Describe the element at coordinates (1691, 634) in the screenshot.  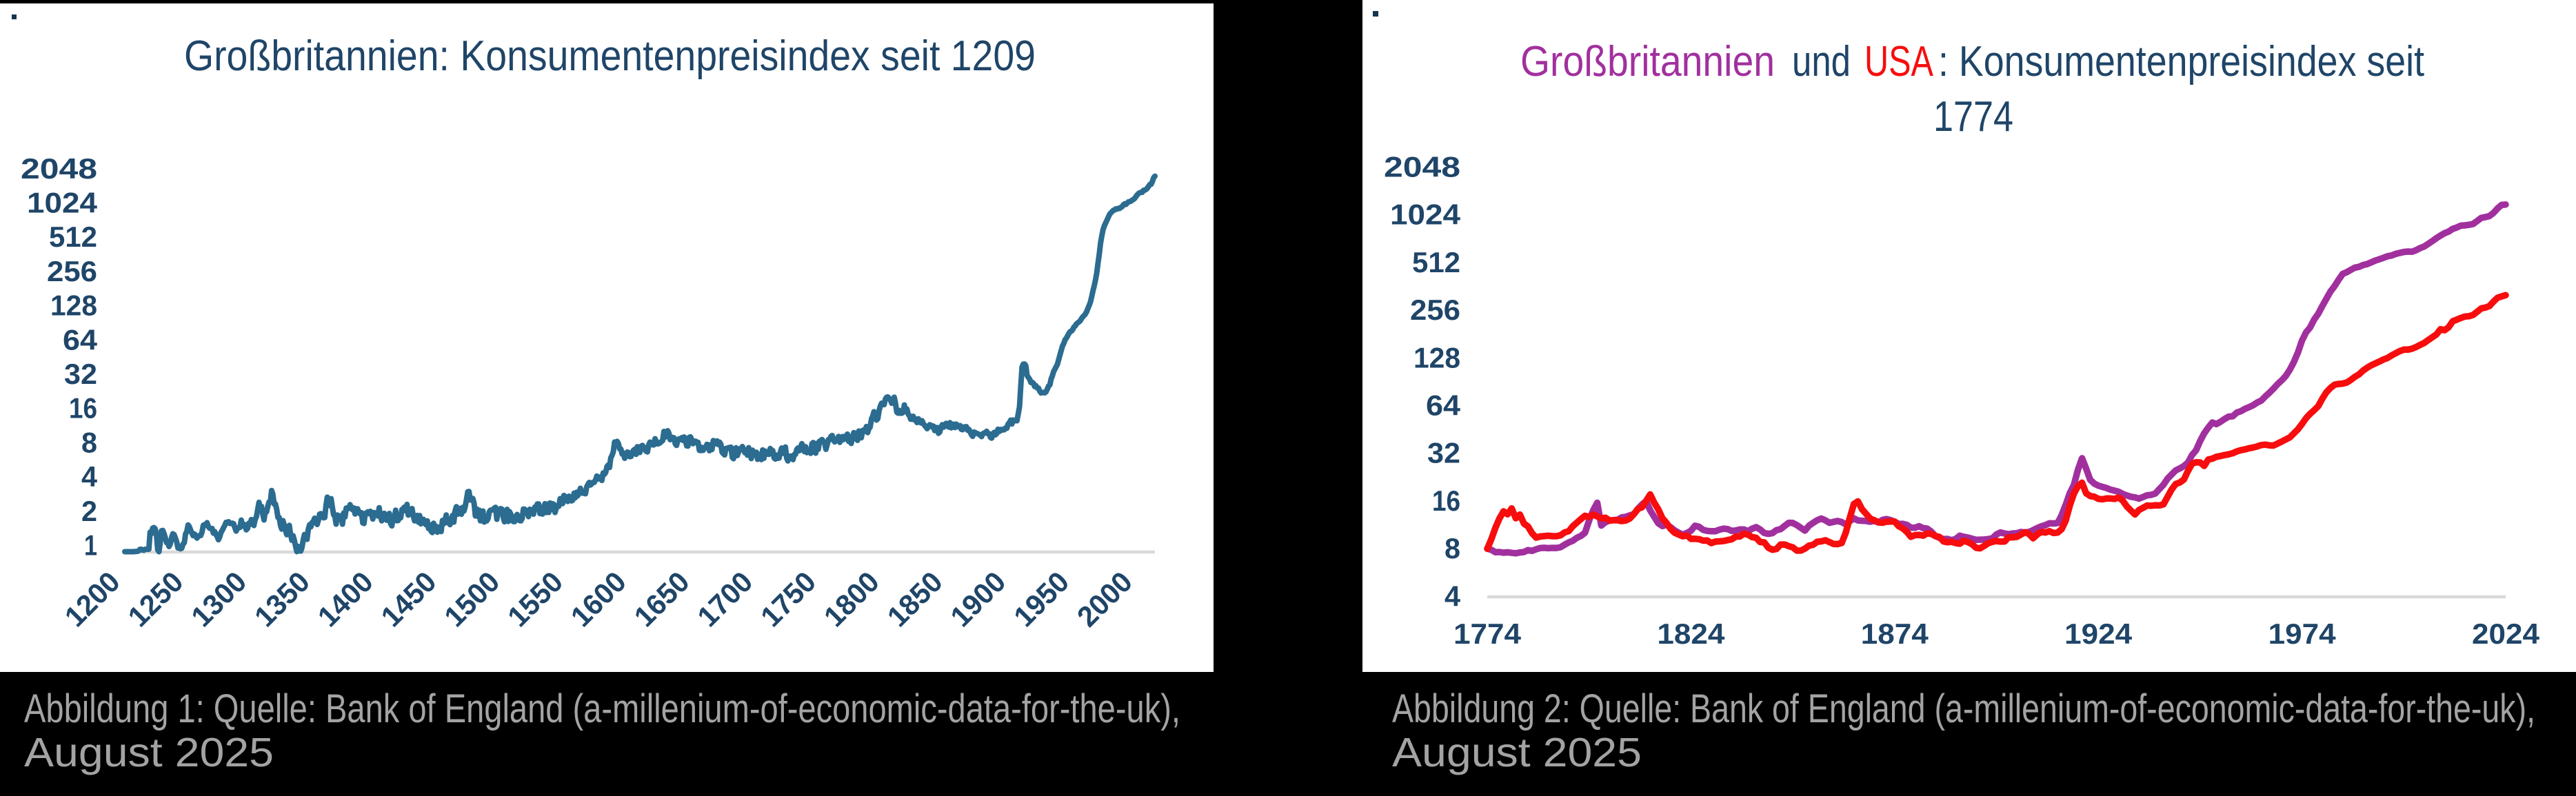
I see `svg-text: 1824` at that location.